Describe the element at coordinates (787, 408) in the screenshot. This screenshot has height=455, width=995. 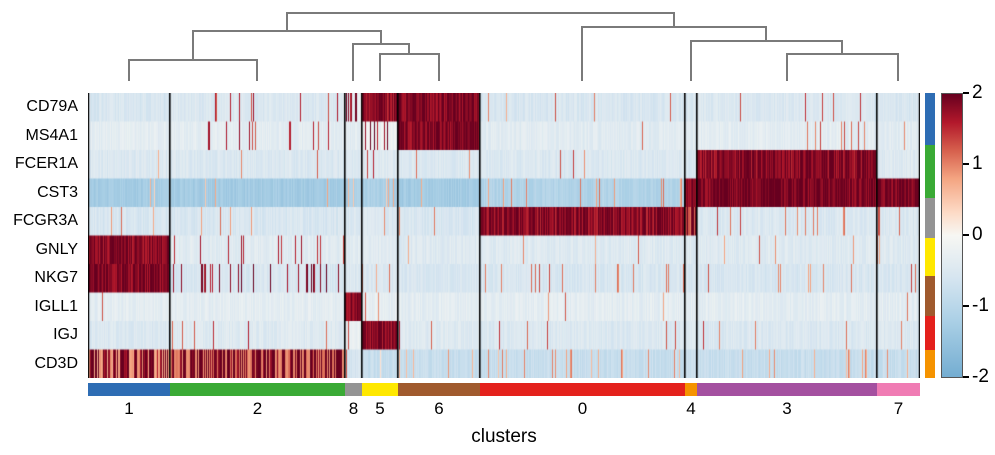
I see `cluster-label-3: 3` at that location.